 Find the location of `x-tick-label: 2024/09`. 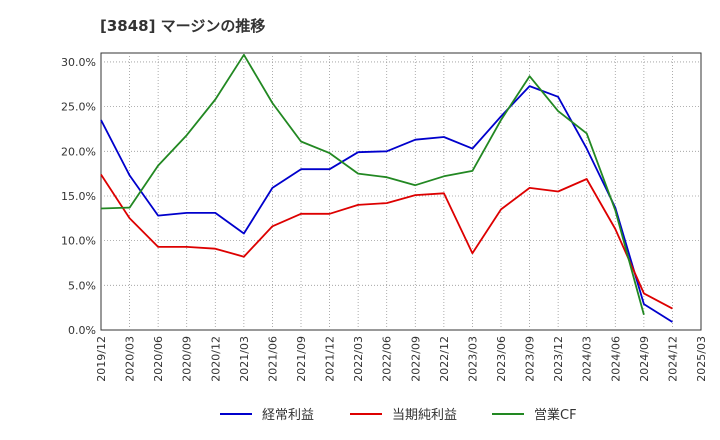

x-tick-label: 2024/09 is located at coordinates (644, 359).